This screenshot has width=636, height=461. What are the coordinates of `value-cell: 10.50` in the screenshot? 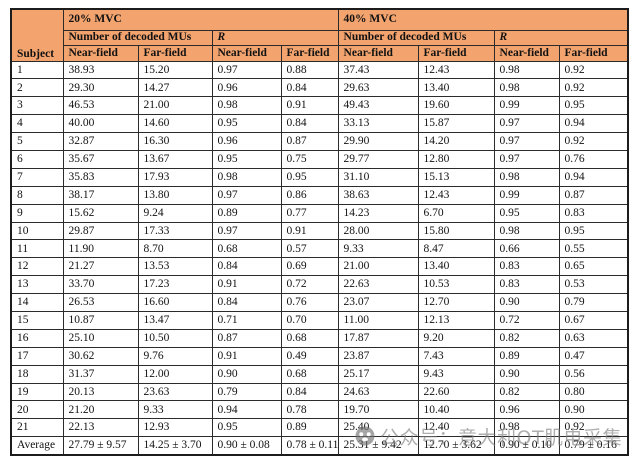 It's located at (175, 338).